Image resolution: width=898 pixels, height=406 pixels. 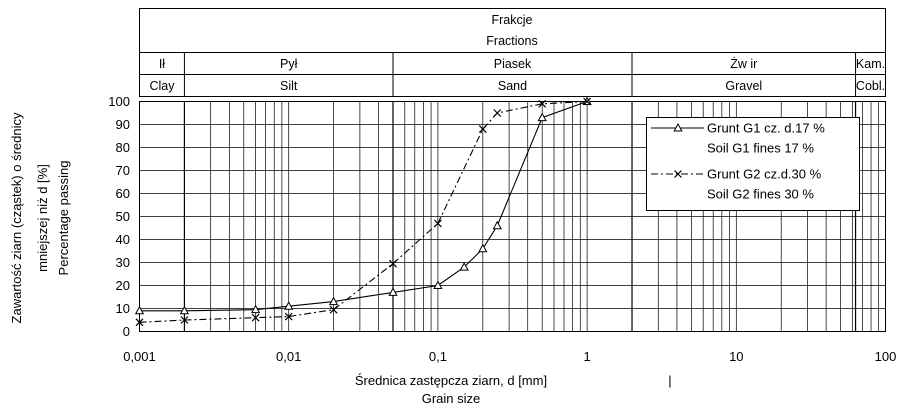 I want to click on y-tick-label: 60, so click(x=123, y=193).